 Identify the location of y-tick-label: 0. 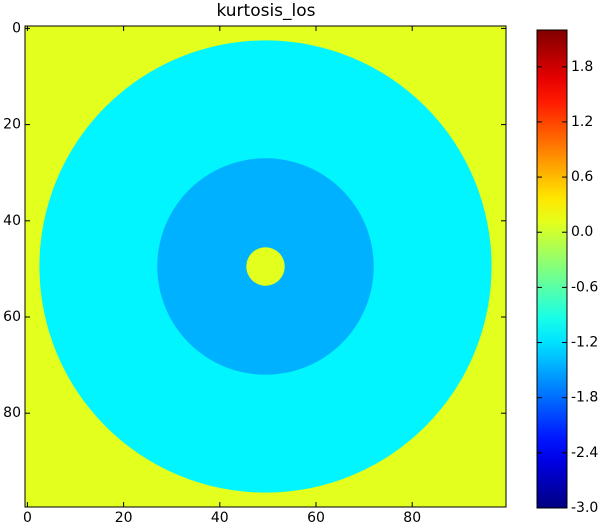
(16, 28).